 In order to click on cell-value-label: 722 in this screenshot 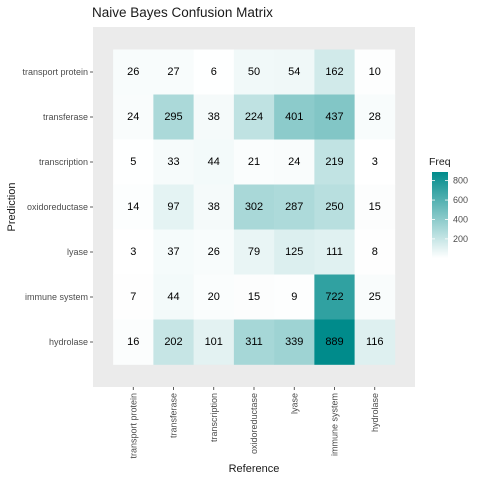, I will do `click(334, 297)`.